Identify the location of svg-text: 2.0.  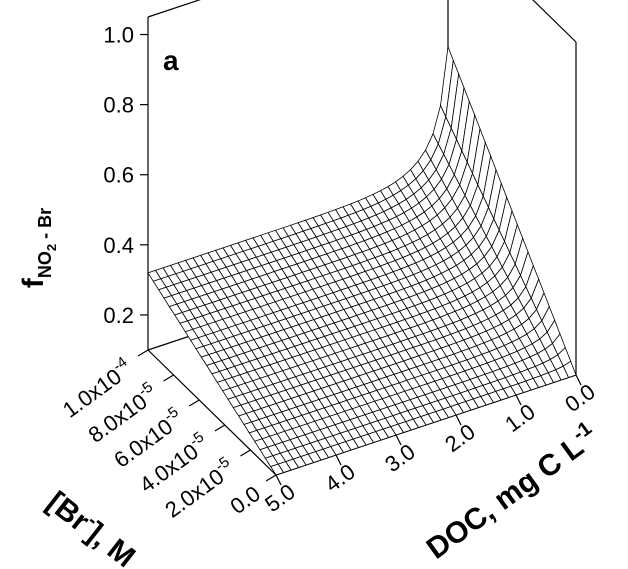
(459, 438).